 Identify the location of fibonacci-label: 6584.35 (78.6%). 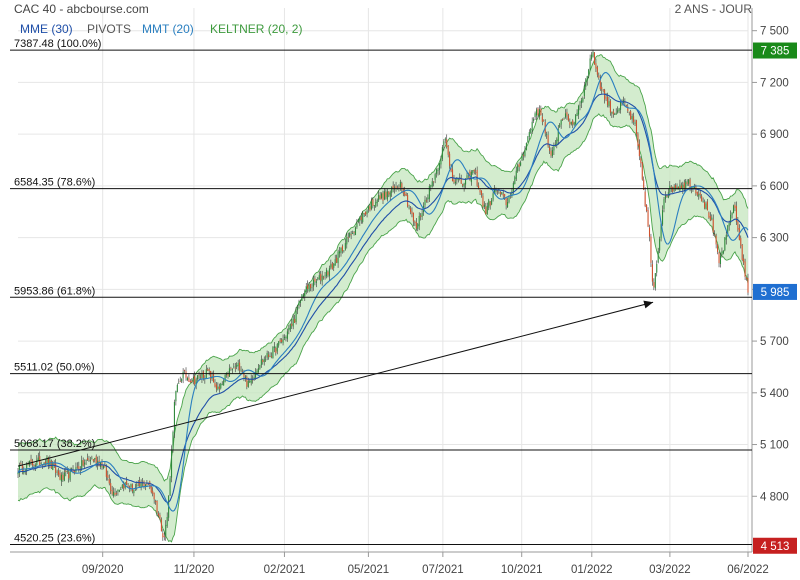
(54, 183).